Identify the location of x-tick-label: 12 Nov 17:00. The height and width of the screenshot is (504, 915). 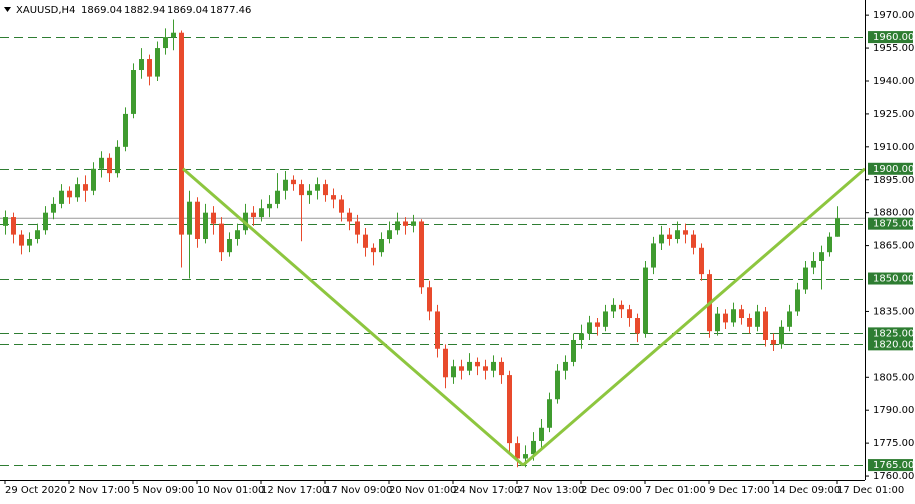
(294, 490).